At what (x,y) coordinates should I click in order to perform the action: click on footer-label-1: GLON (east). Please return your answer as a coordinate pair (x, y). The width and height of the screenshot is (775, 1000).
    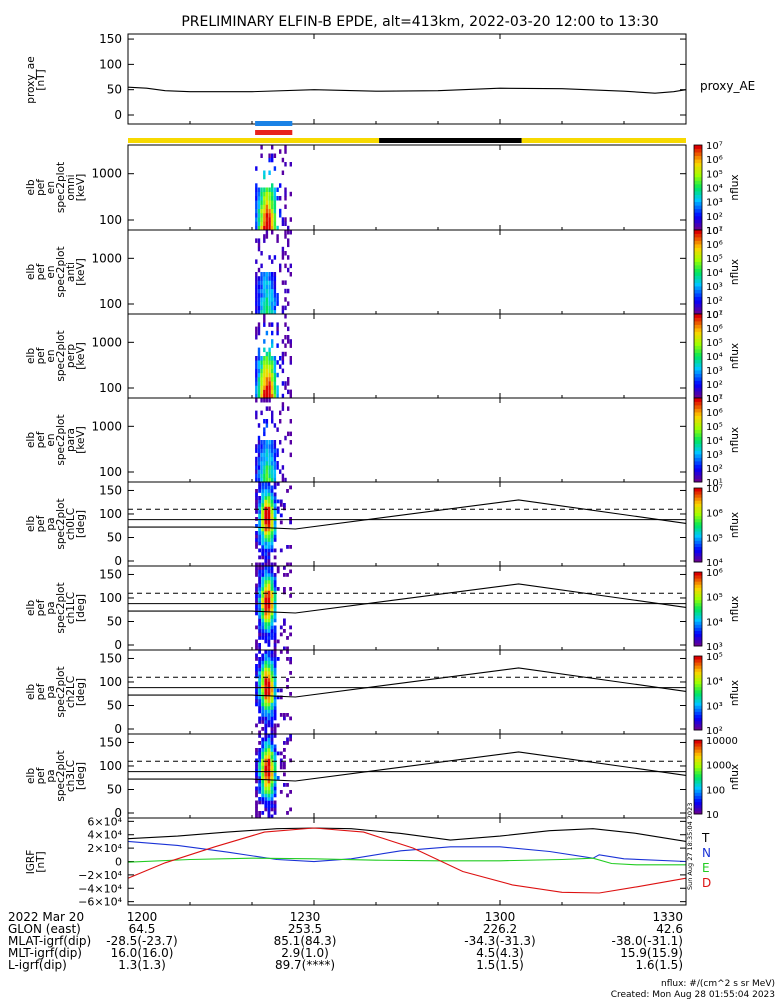
    Looking at the image, I should click on (44, 929).